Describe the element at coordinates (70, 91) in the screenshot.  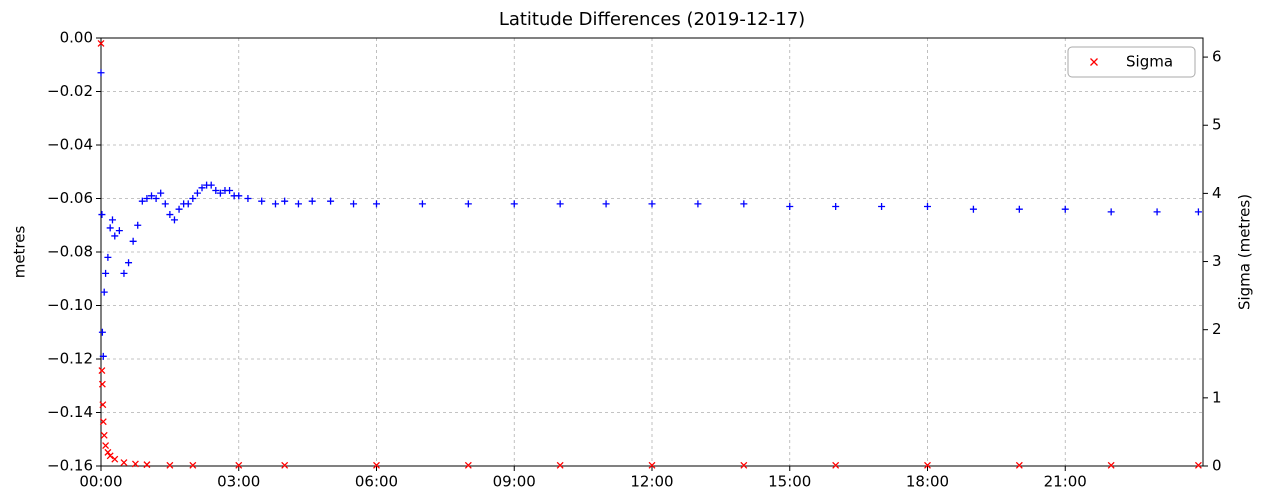
I see `y-tick-label: −0.02` at that location.